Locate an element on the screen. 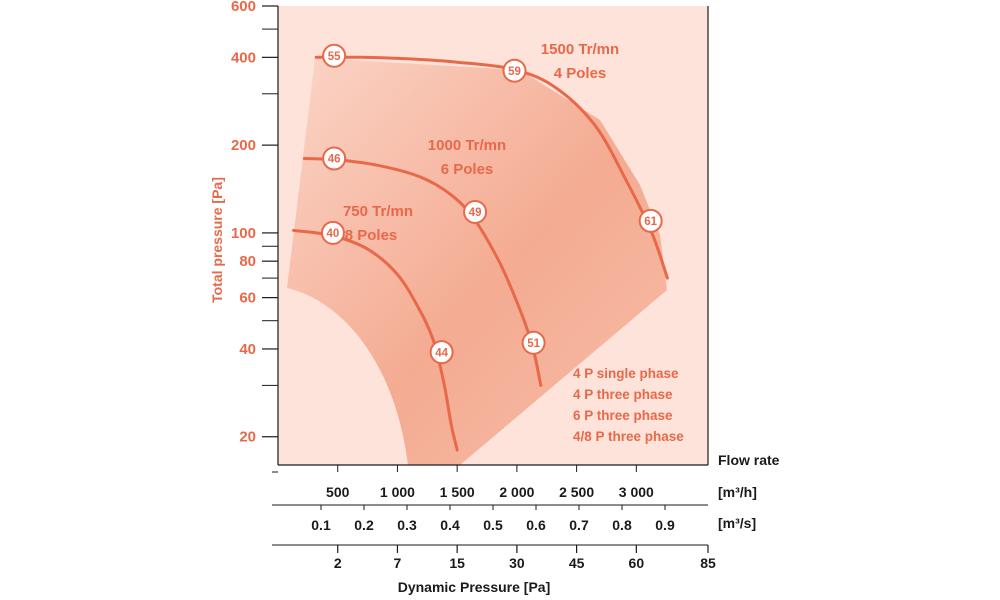 The height and width of the screenshot is (600, 1000). curve-marker-label: 44 is located at coordinates (441, 353).